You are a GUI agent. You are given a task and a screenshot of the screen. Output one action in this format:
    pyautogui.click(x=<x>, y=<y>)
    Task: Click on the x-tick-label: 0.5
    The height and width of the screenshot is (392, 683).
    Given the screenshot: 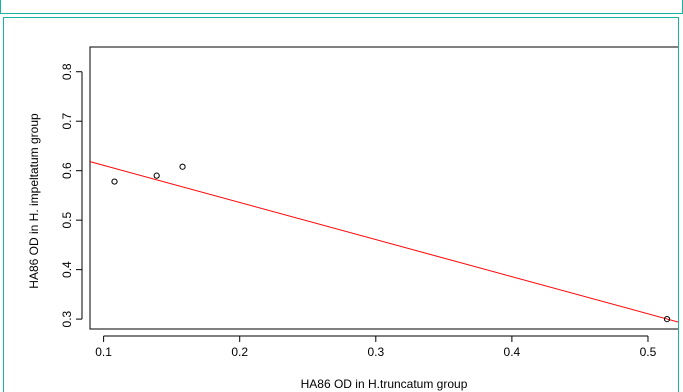 What is the action you would take?
    pyautogui.click(x=648, y=352)
    